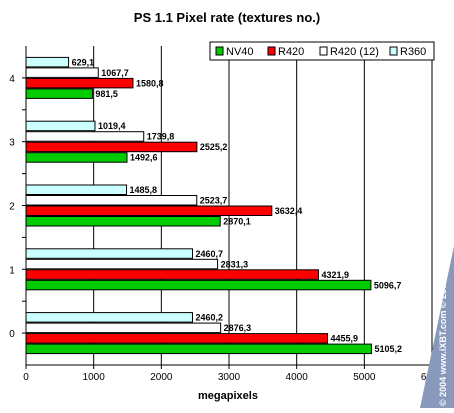 The width and height of the screenshot is (454, 413). What do you see at coordinates (237, 222) in the screenshot?
I see `data-label: 2870,1` at bounding box center [237, 222].